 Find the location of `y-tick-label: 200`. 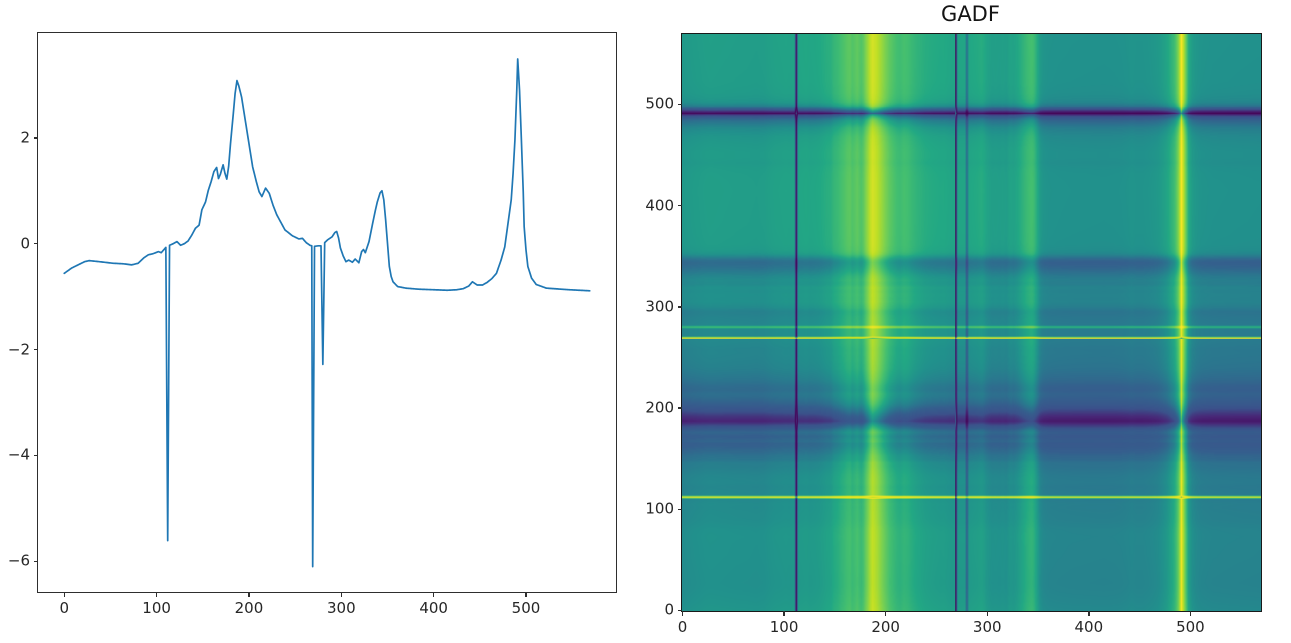

y-tick-label: 200 is located at coordinates (659, 407).